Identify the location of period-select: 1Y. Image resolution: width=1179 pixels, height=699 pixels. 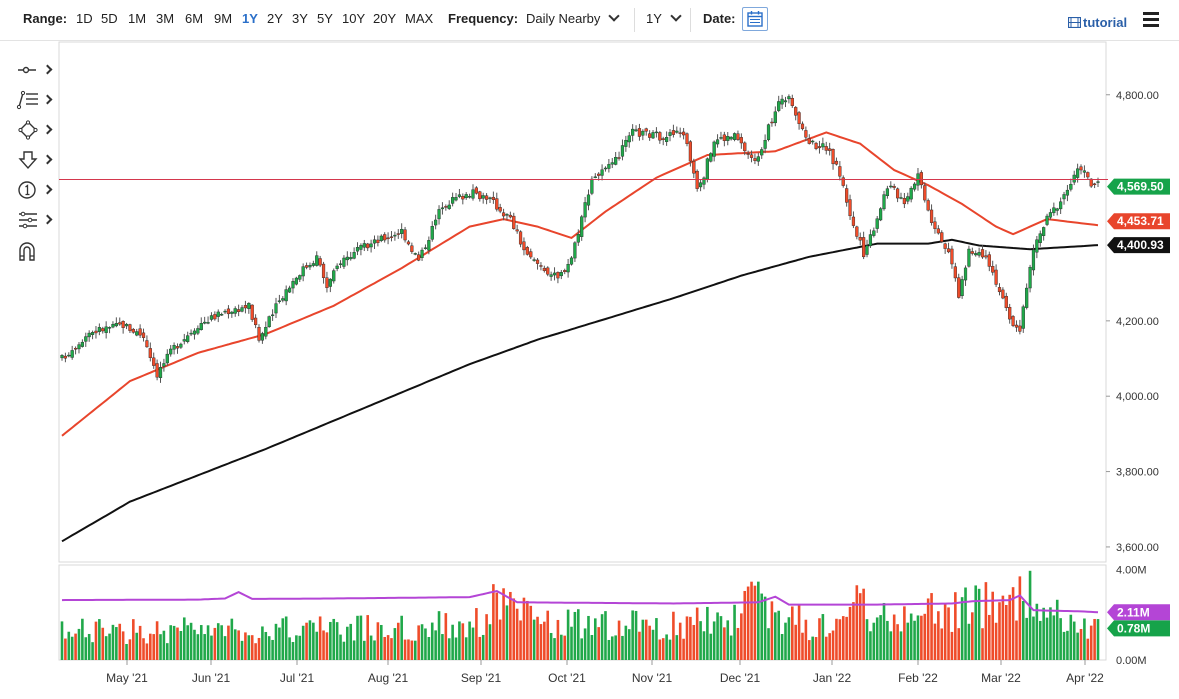
(664, 18).